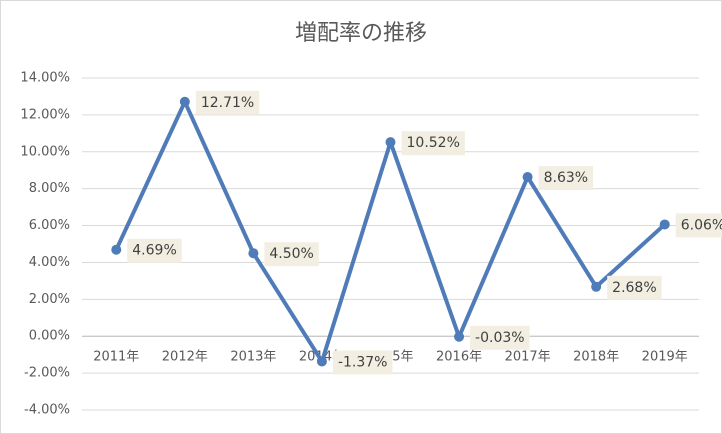  I want to click on x-tick-label: 2017年, so click(528, 357).